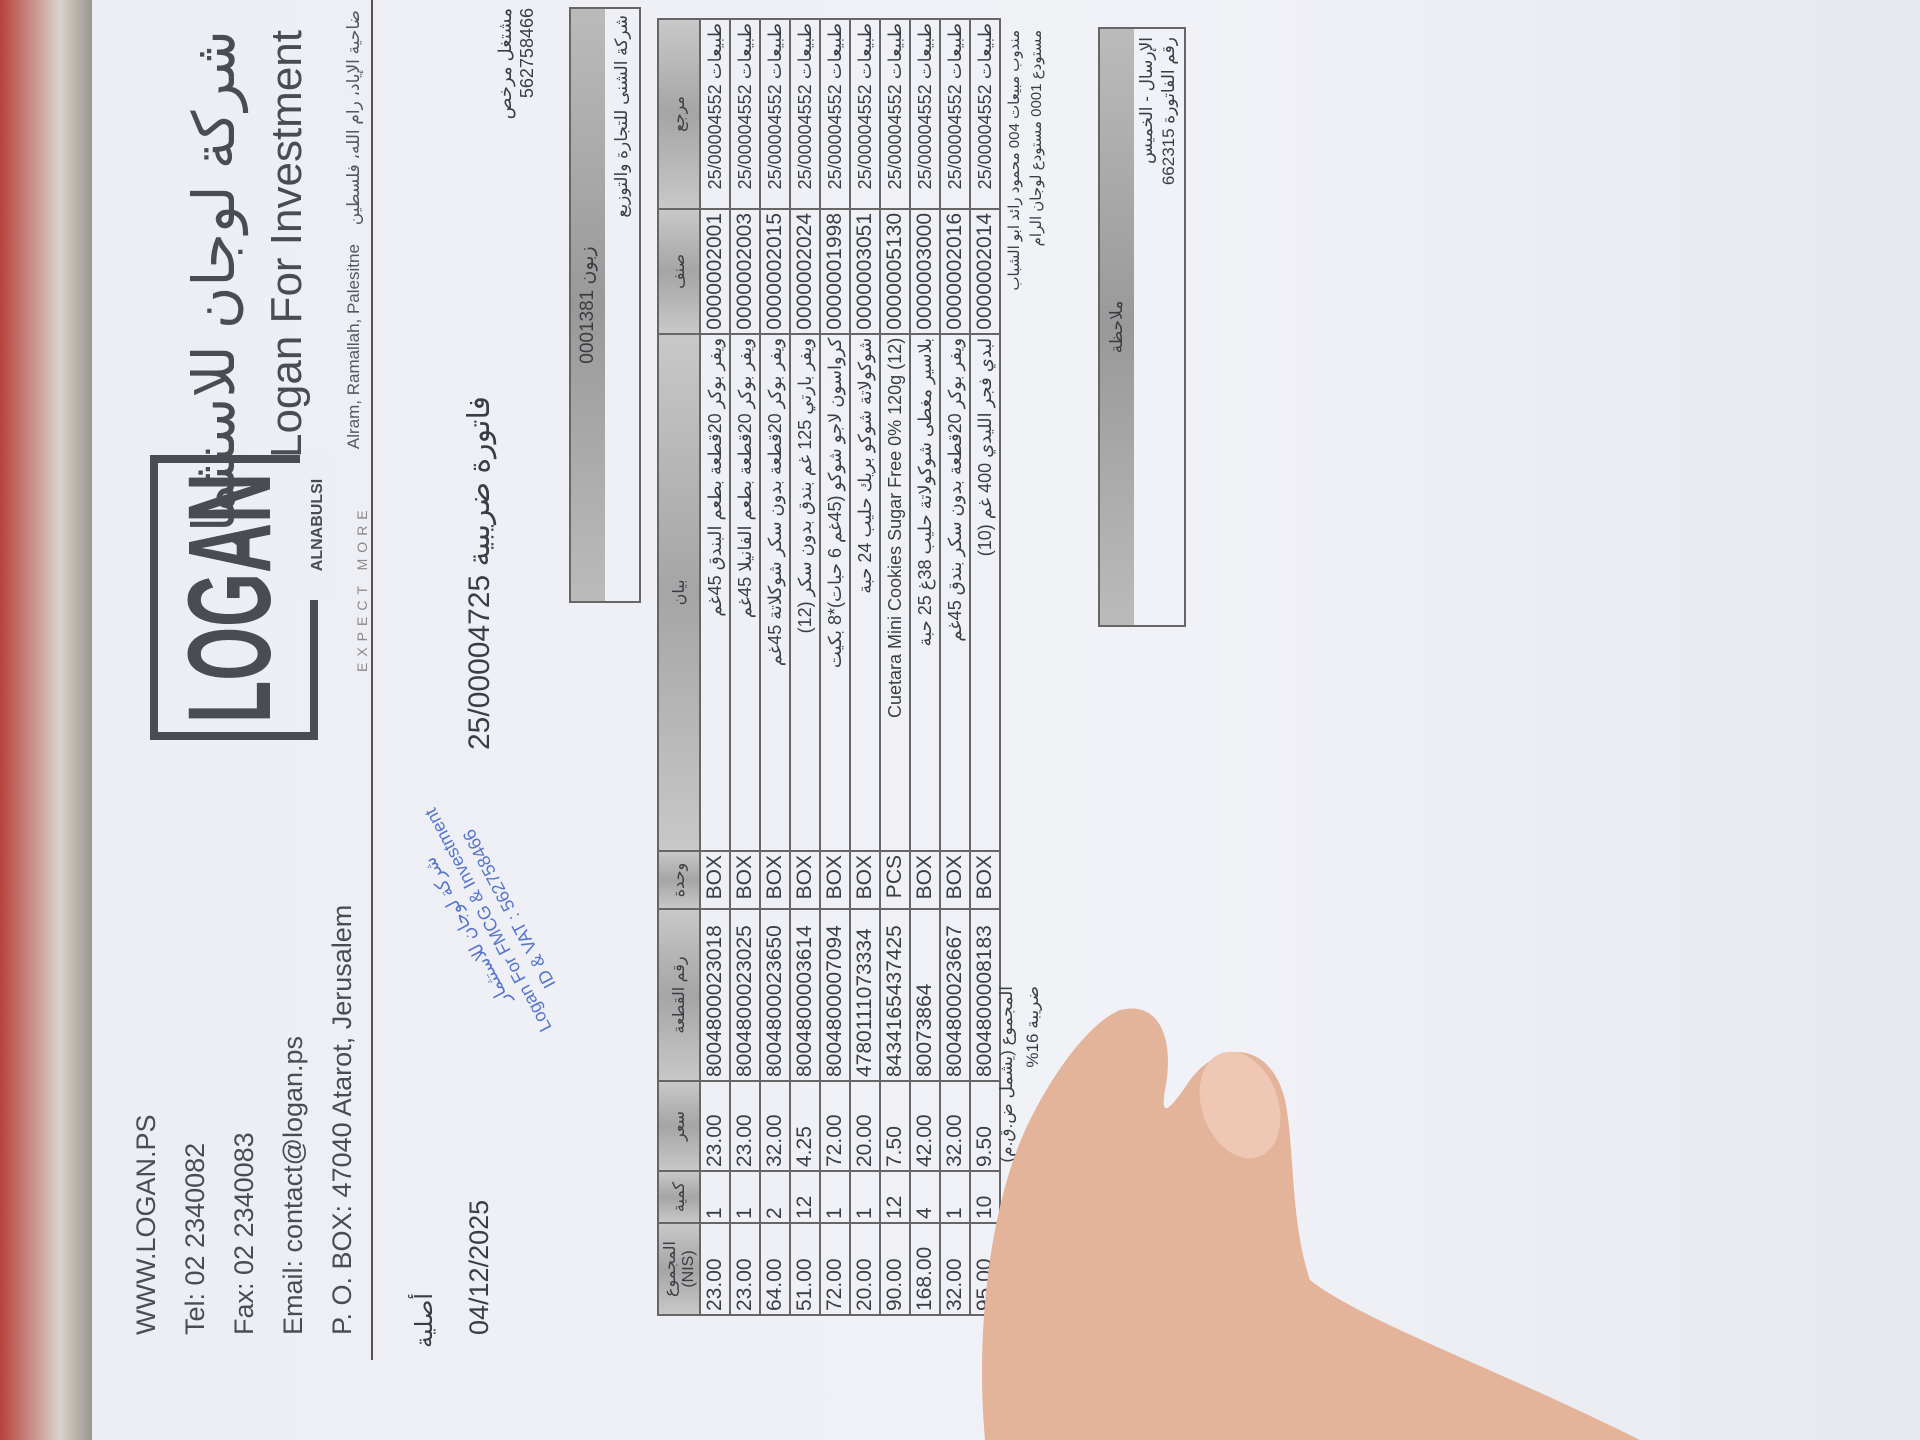 The image size is (1920, 1440). Describe the element at coordinates (505, 64) in the screenshot. I see `license-label: مشتغل مرخص` at that location.